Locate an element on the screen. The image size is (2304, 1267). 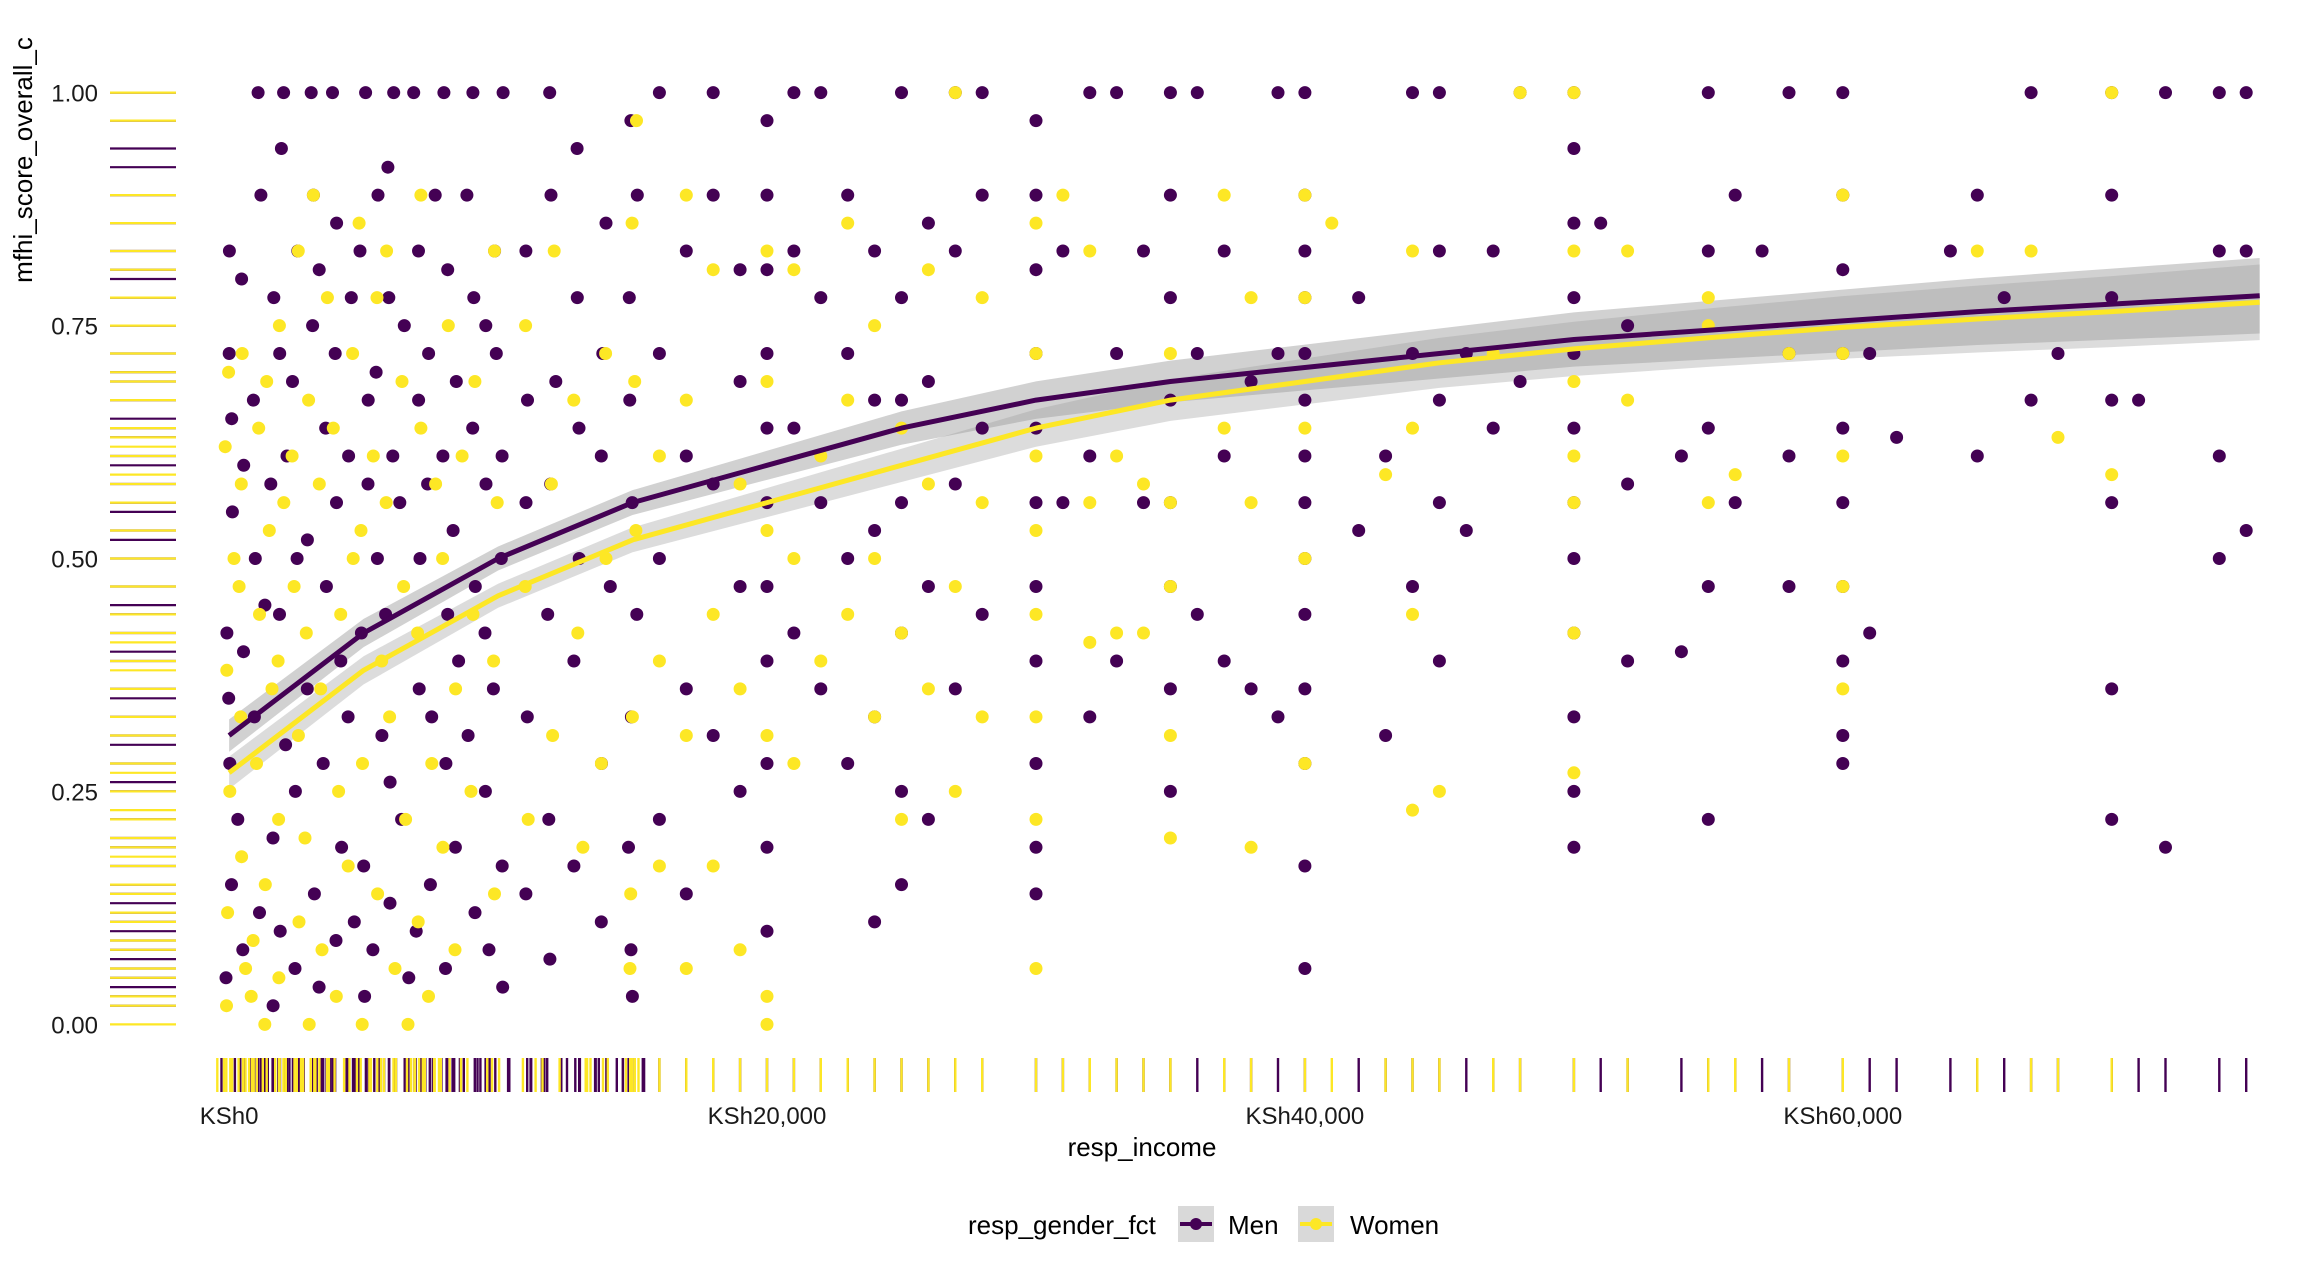
x-tick-label: KSh40,000 is located at coordinates (1305, 1116).